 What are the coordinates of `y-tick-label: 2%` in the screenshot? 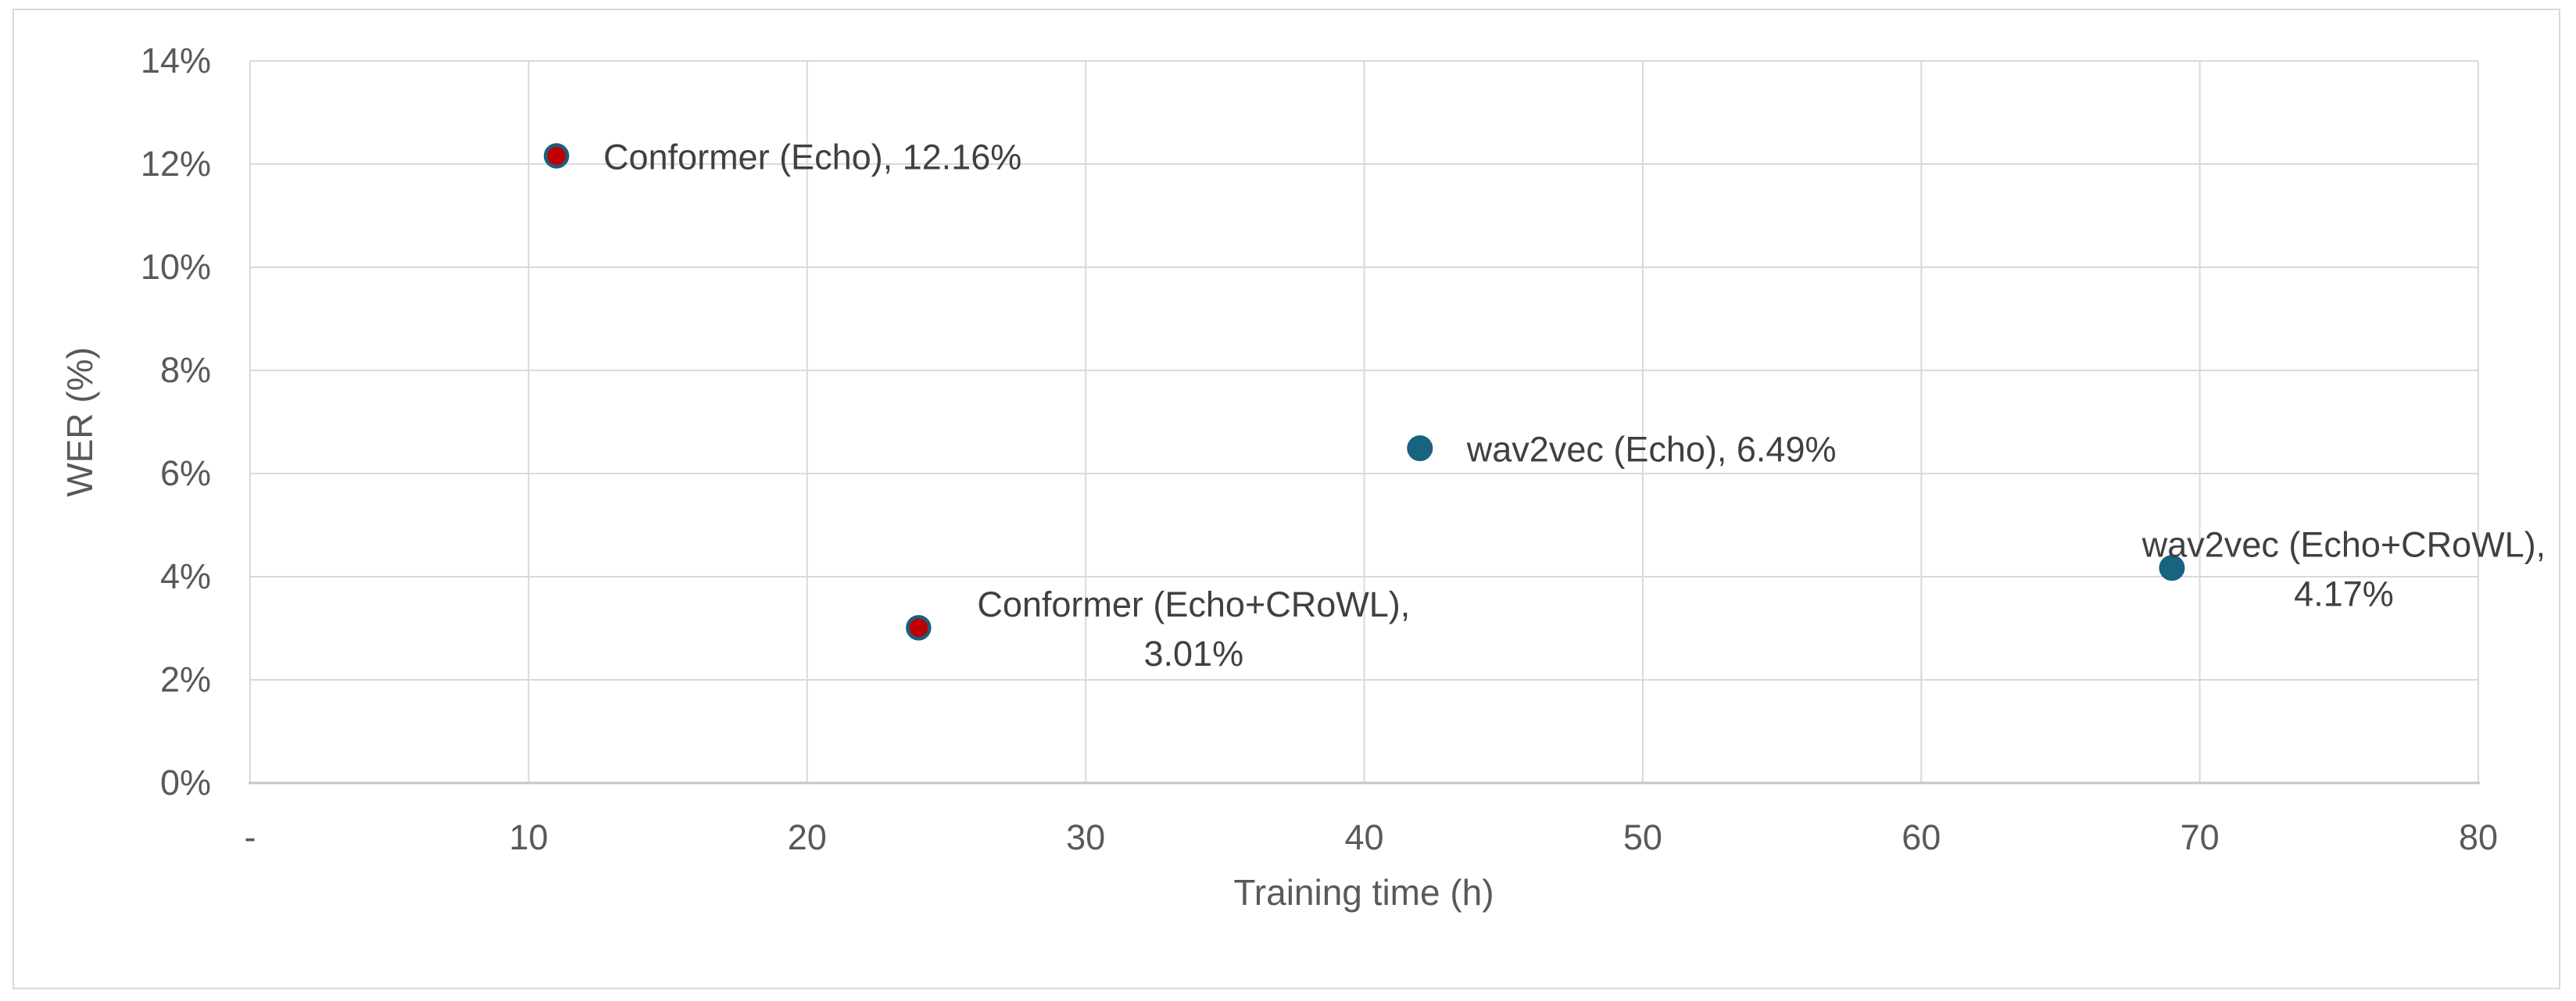 It's located at (185, 679).